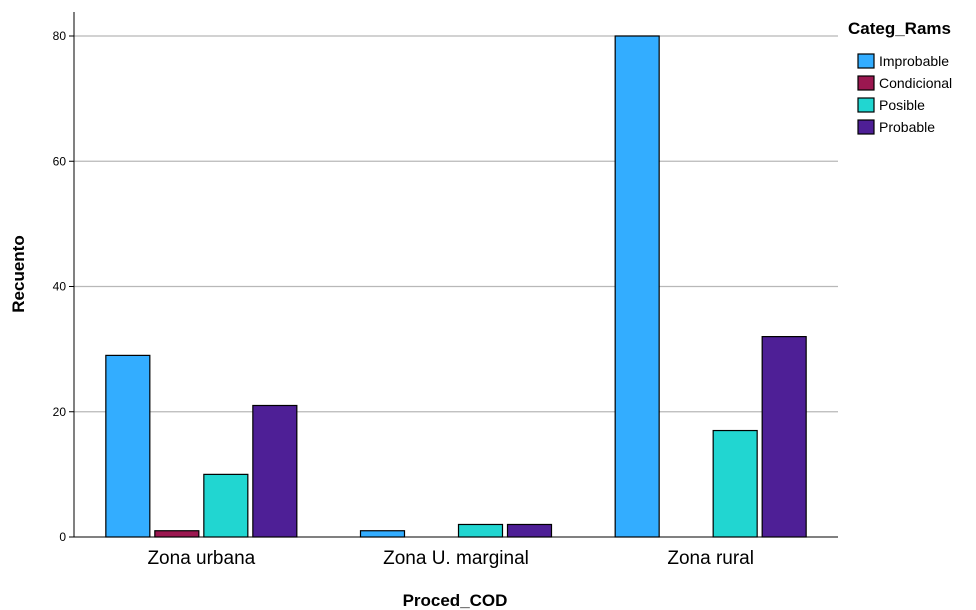 Image resolution: width=976 pixels, height=610 pixels. What do you see at coordinates (62, 537) in the screenshot?
I see `y-tick-label: 0` at bounding box center [62, 537].